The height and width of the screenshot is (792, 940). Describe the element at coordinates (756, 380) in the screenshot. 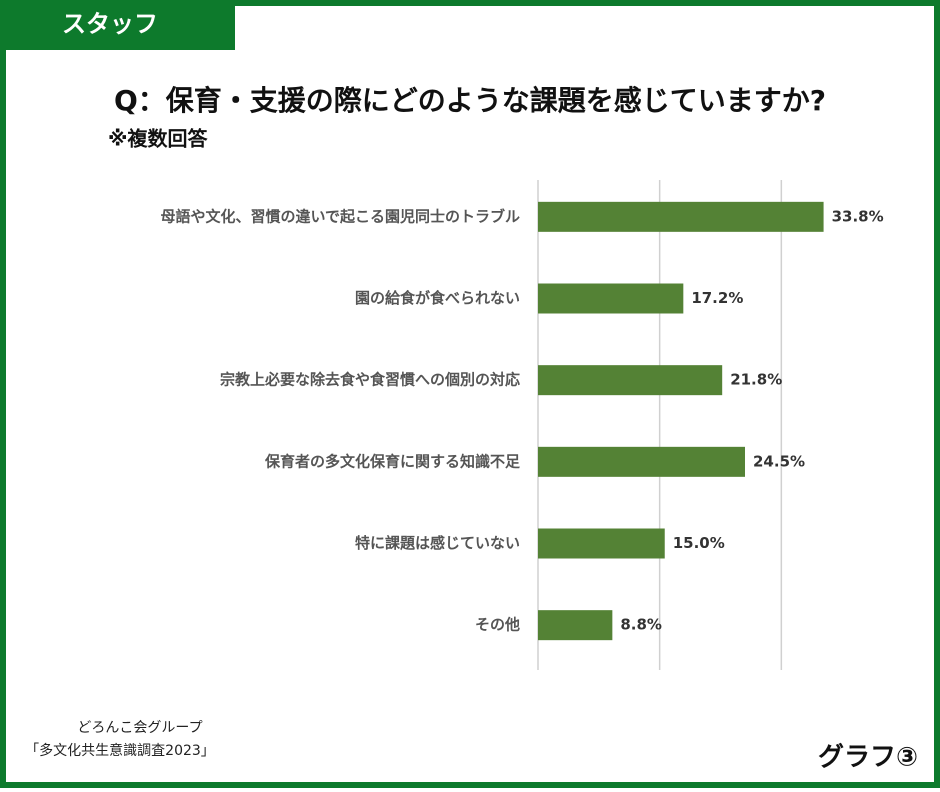

I see `value-label: 21.8%` at that location.